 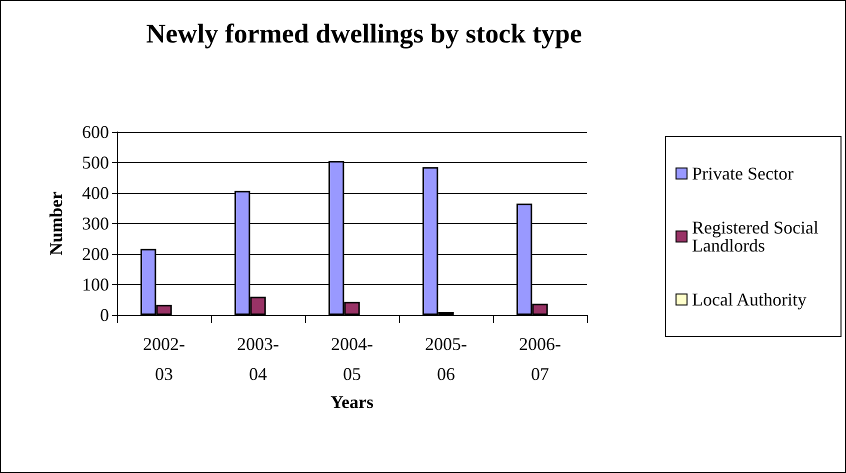 I want to click on legend-label: Private Sector, so click(x=743, y=174).